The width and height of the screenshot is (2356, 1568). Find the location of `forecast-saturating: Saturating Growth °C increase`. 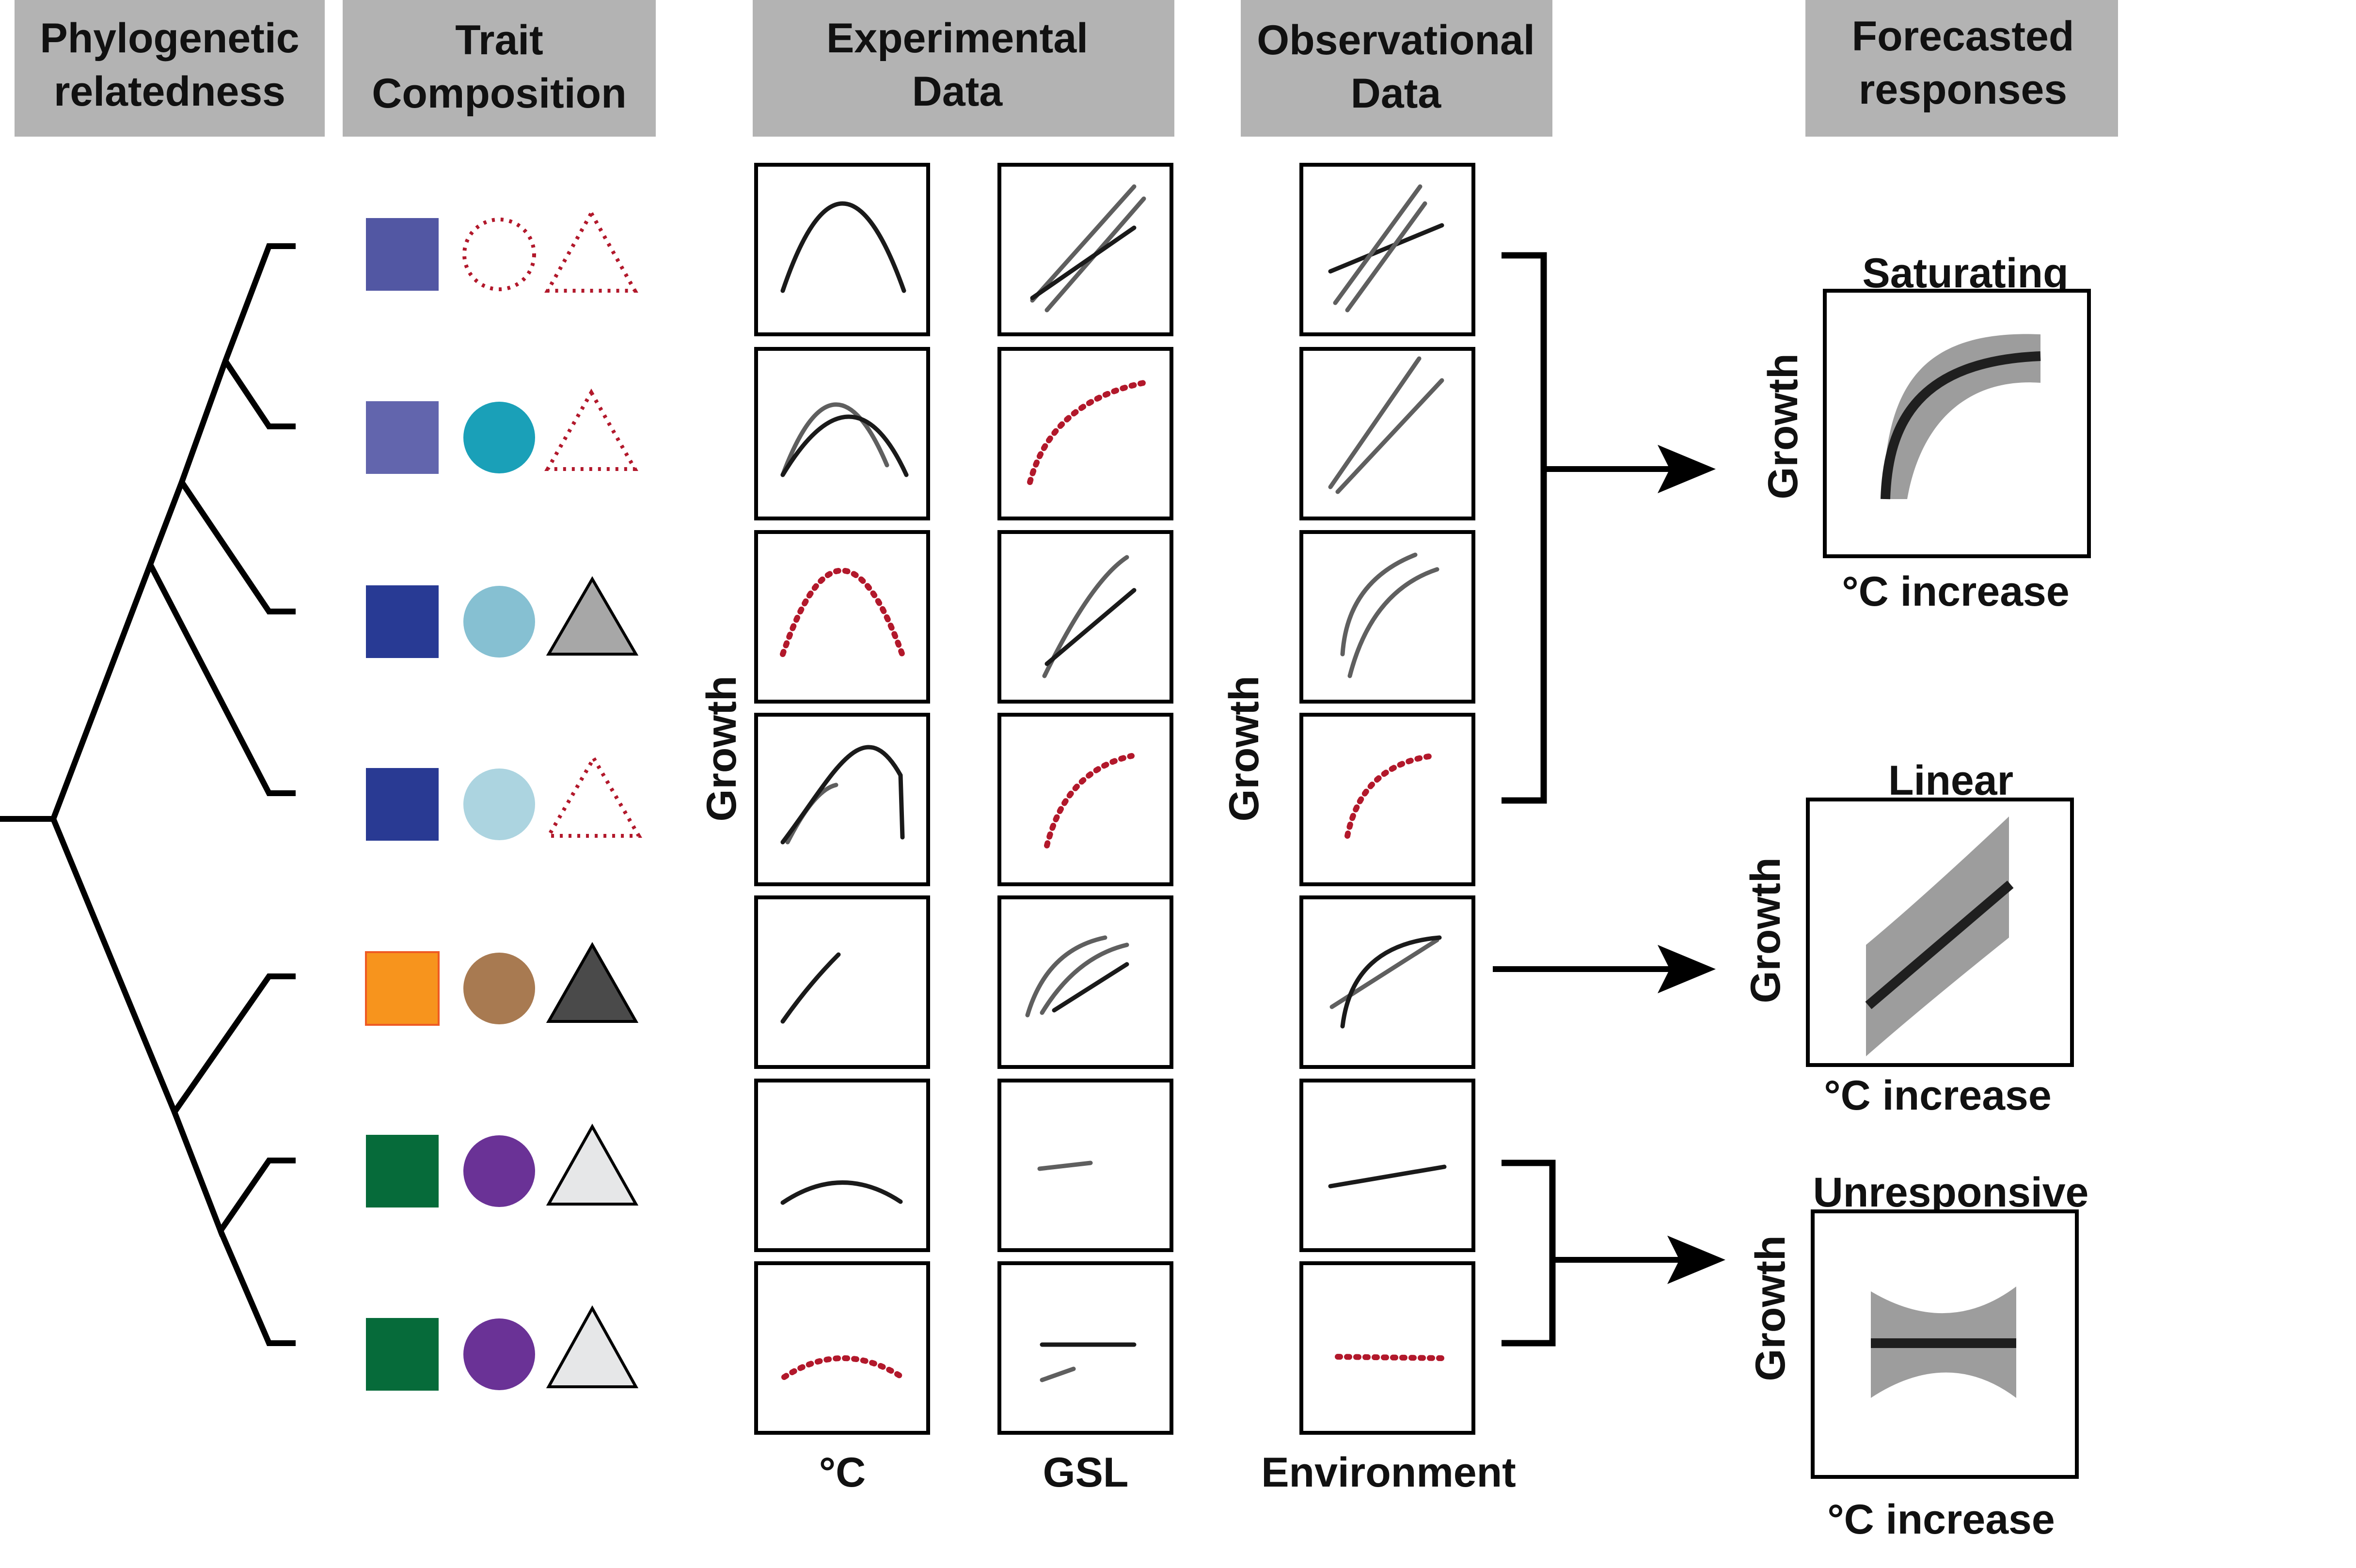

forecast-saturating: Saturating Growth °C increase is located at coordinates (1925, 433).